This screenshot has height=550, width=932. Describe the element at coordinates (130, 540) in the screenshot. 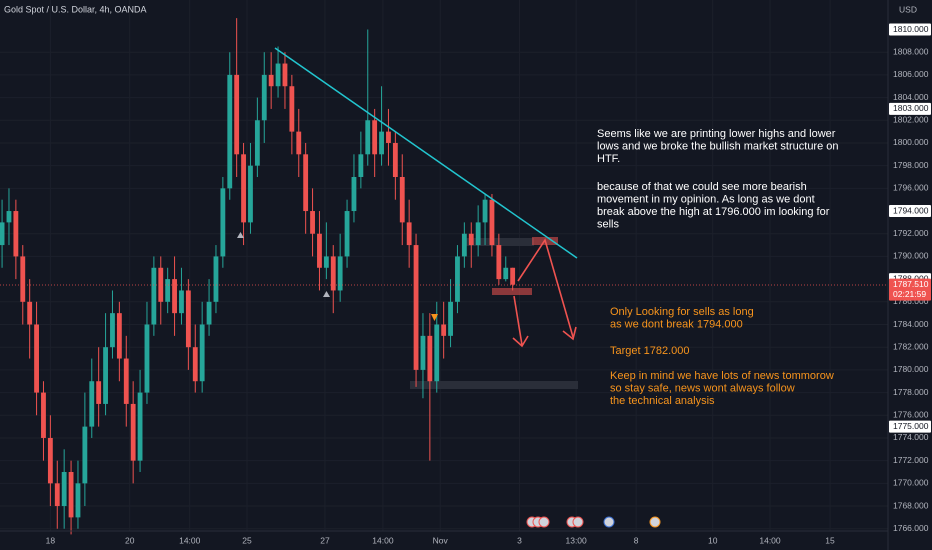

I see `x-tick-label: 20` at that location.